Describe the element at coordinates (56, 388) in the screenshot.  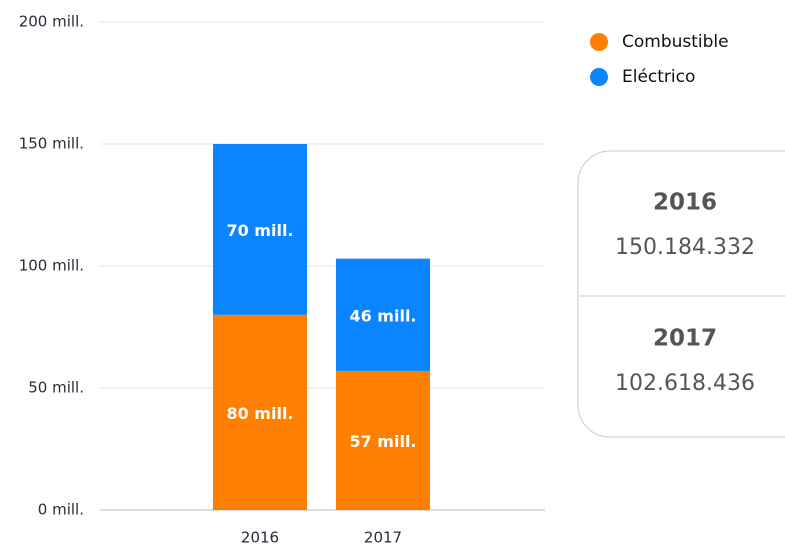
I see `y-tick-label: 50 mill.` at that location.